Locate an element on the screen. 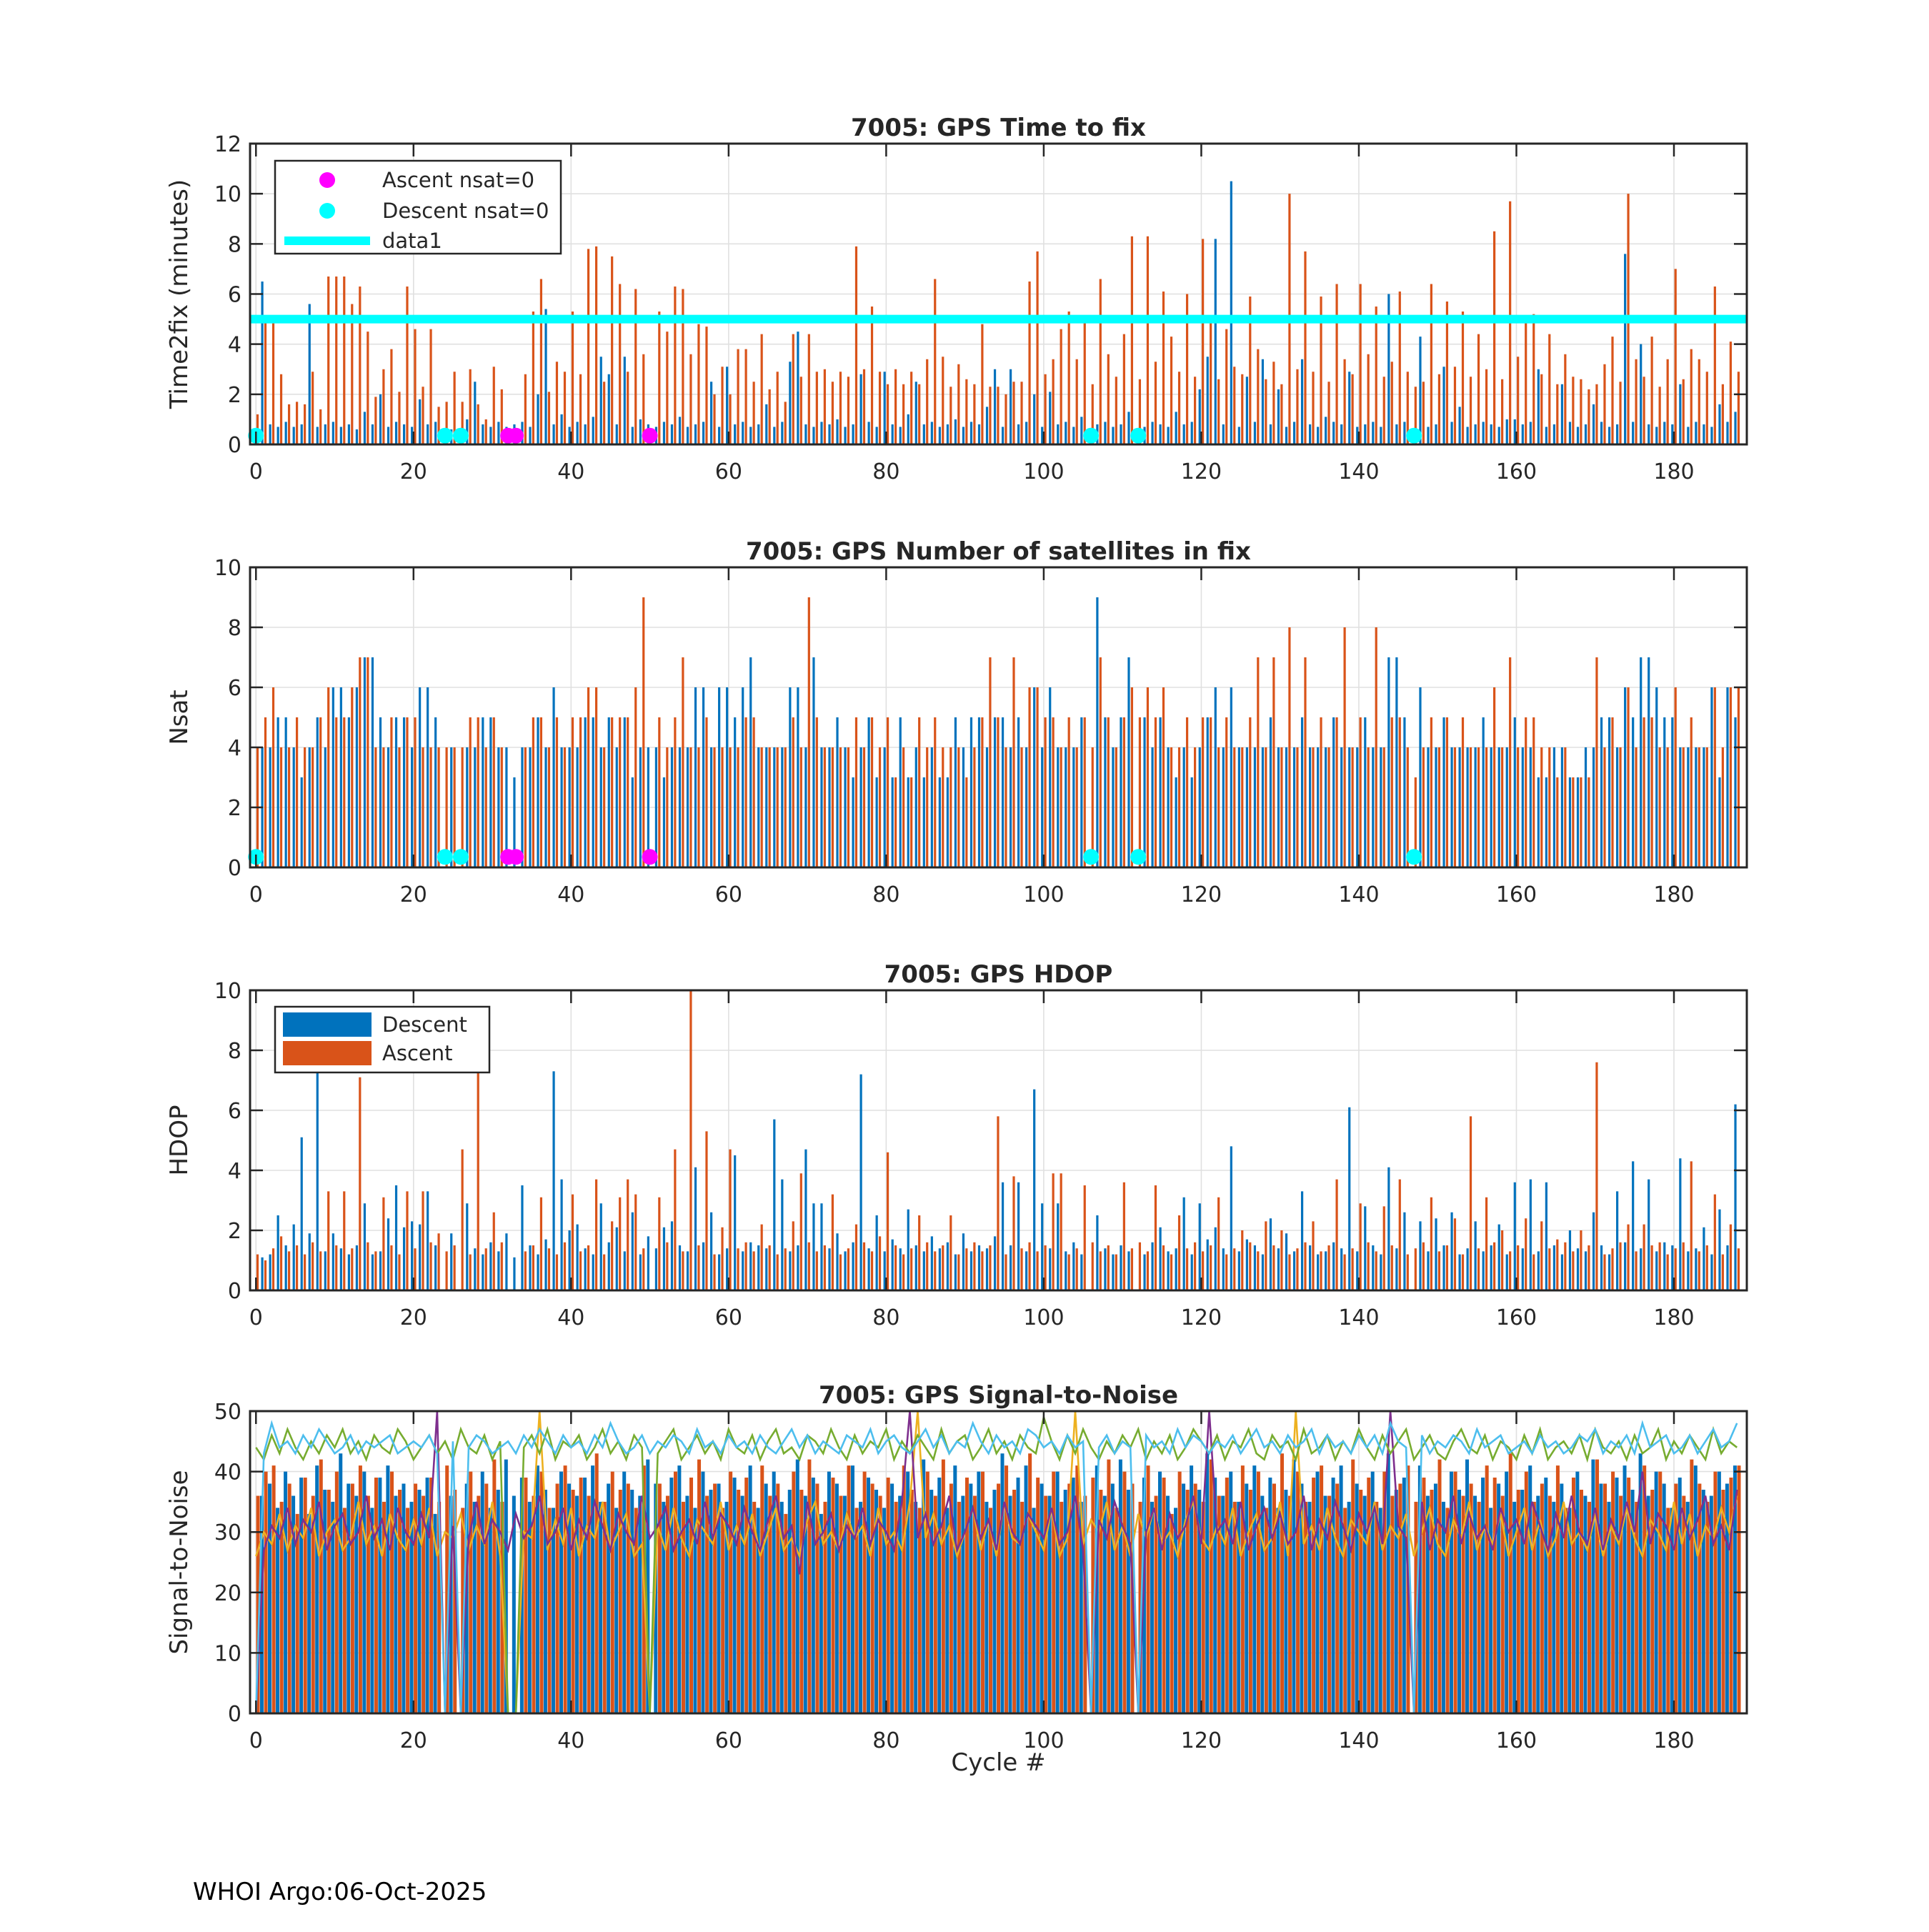  ticks-snr is located at coordinates (998, 1562).